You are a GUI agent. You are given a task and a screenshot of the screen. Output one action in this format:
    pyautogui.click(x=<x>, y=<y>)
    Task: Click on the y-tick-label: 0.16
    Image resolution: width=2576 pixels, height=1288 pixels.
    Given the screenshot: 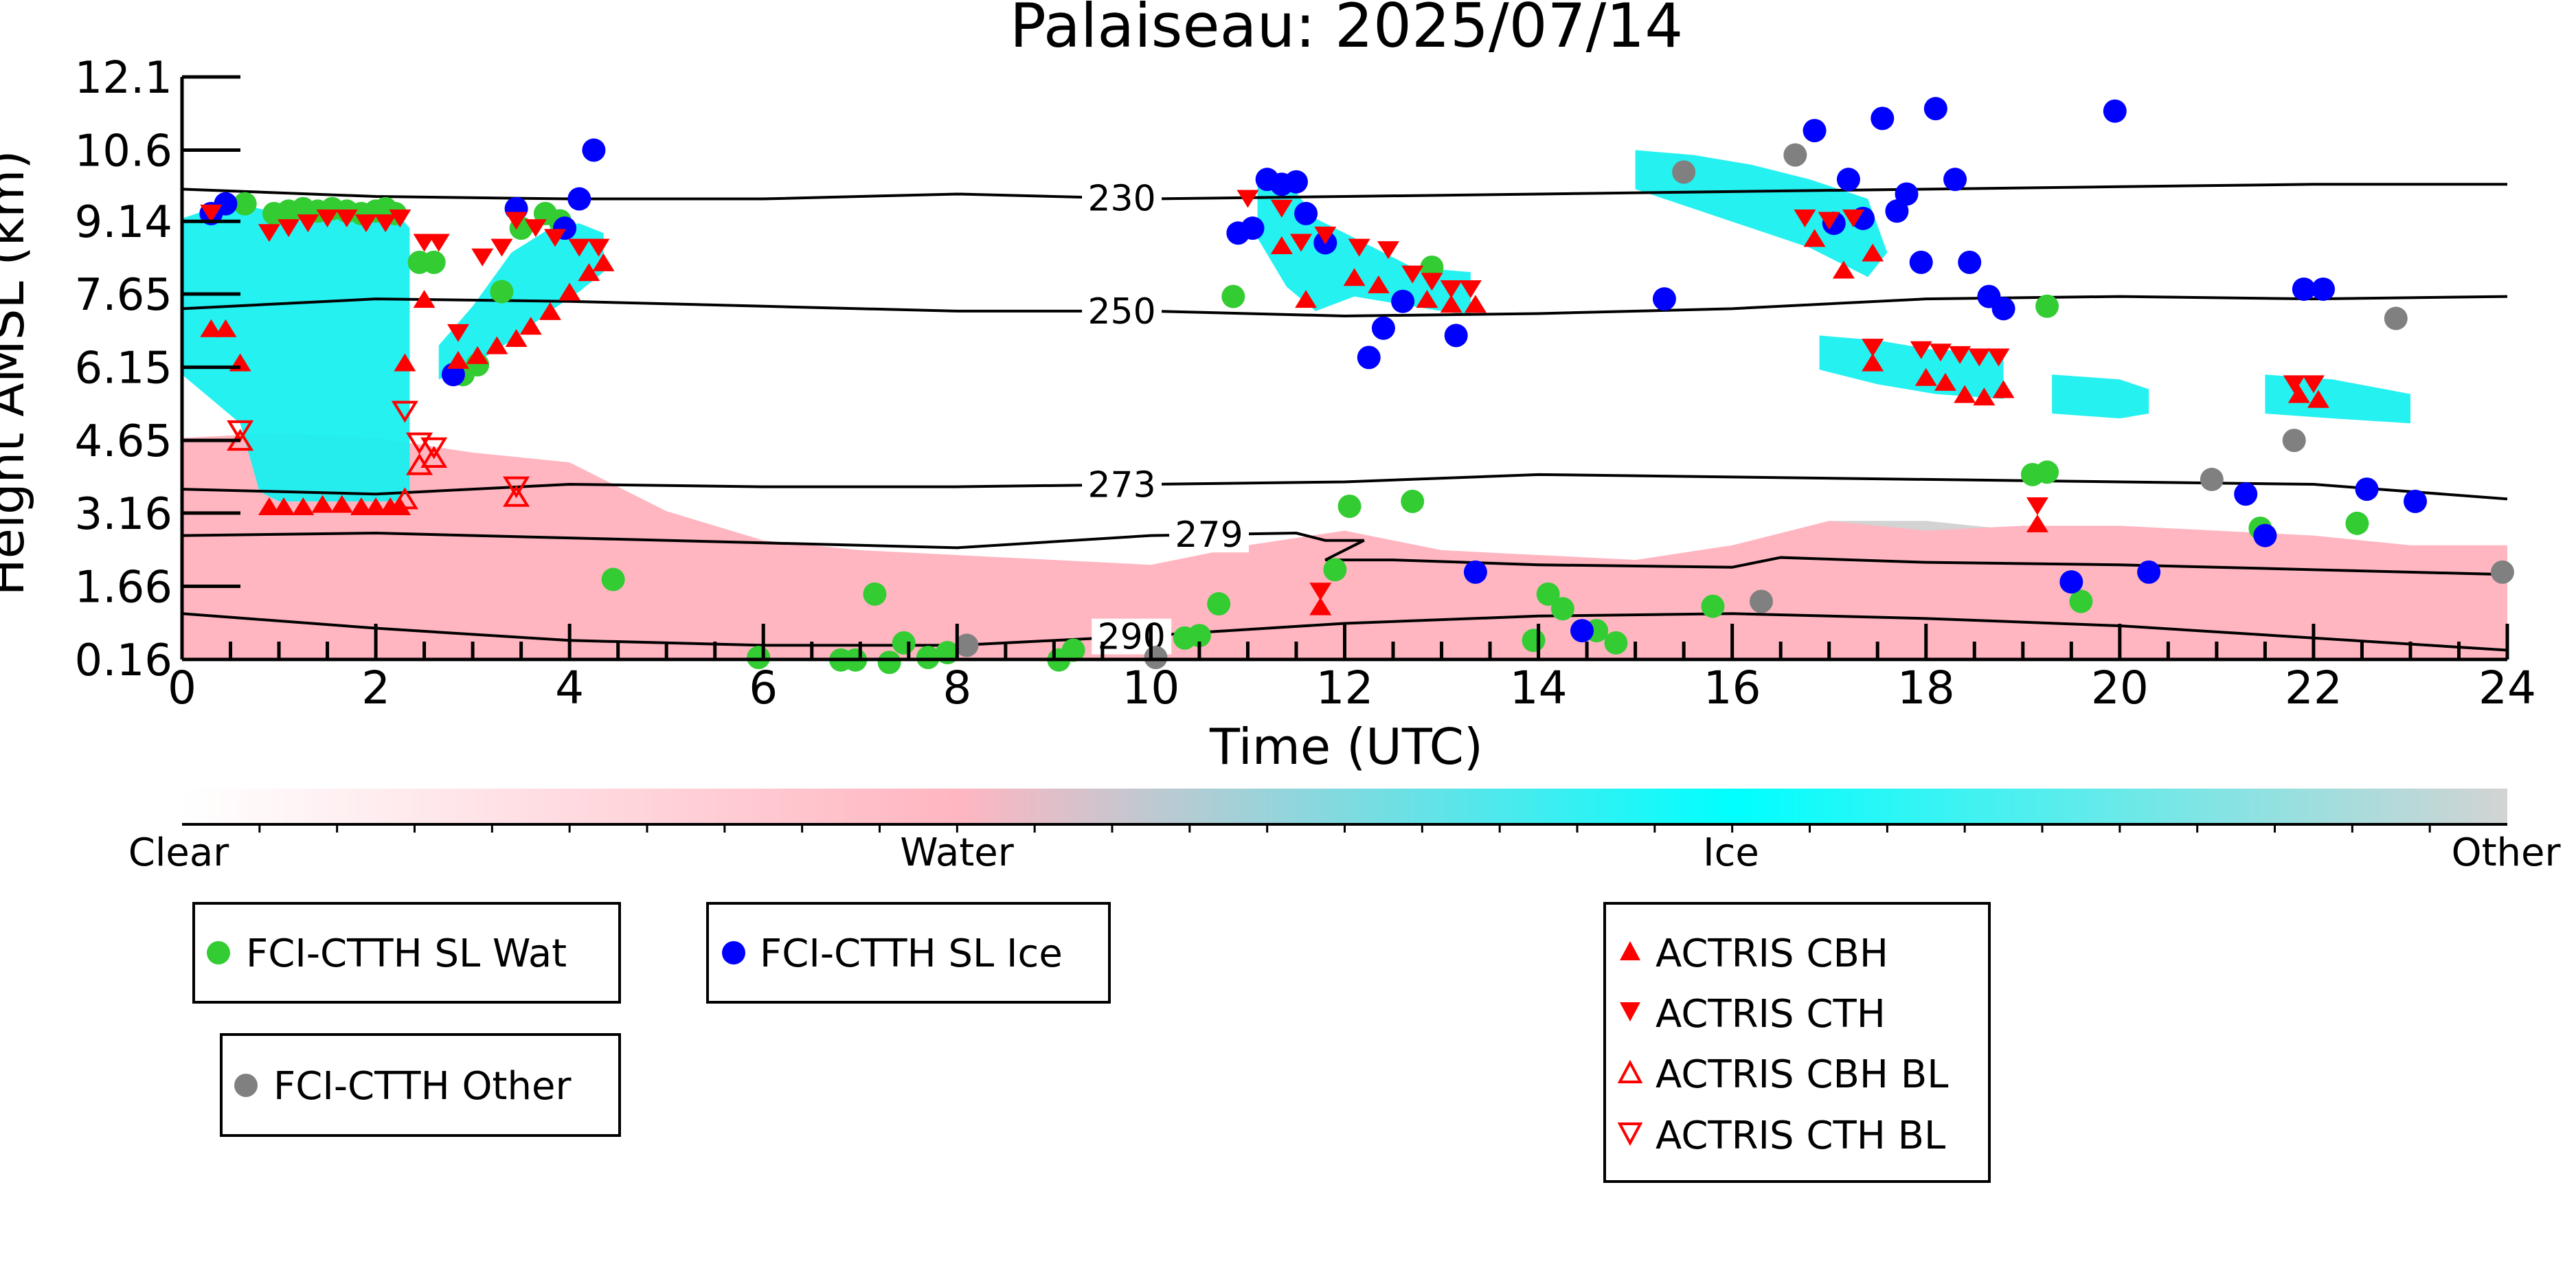 What is the action you would take?
    pyautogui.click(x=124, y=660)
    